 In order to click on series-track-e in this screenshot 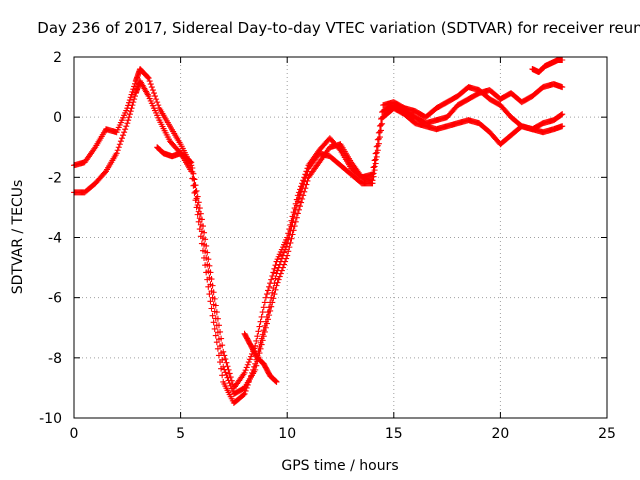, I will do `click(547, 66)`.